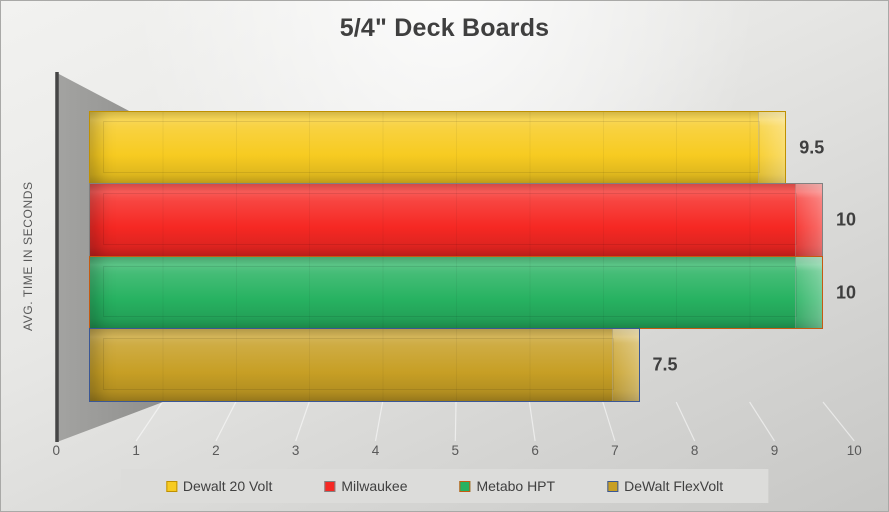 The height and width of the screenshot is (512, 889). What do you see at coordinates (110, 257) in the screenshot?
I see `left-wall` at bounding box center [110, 257].